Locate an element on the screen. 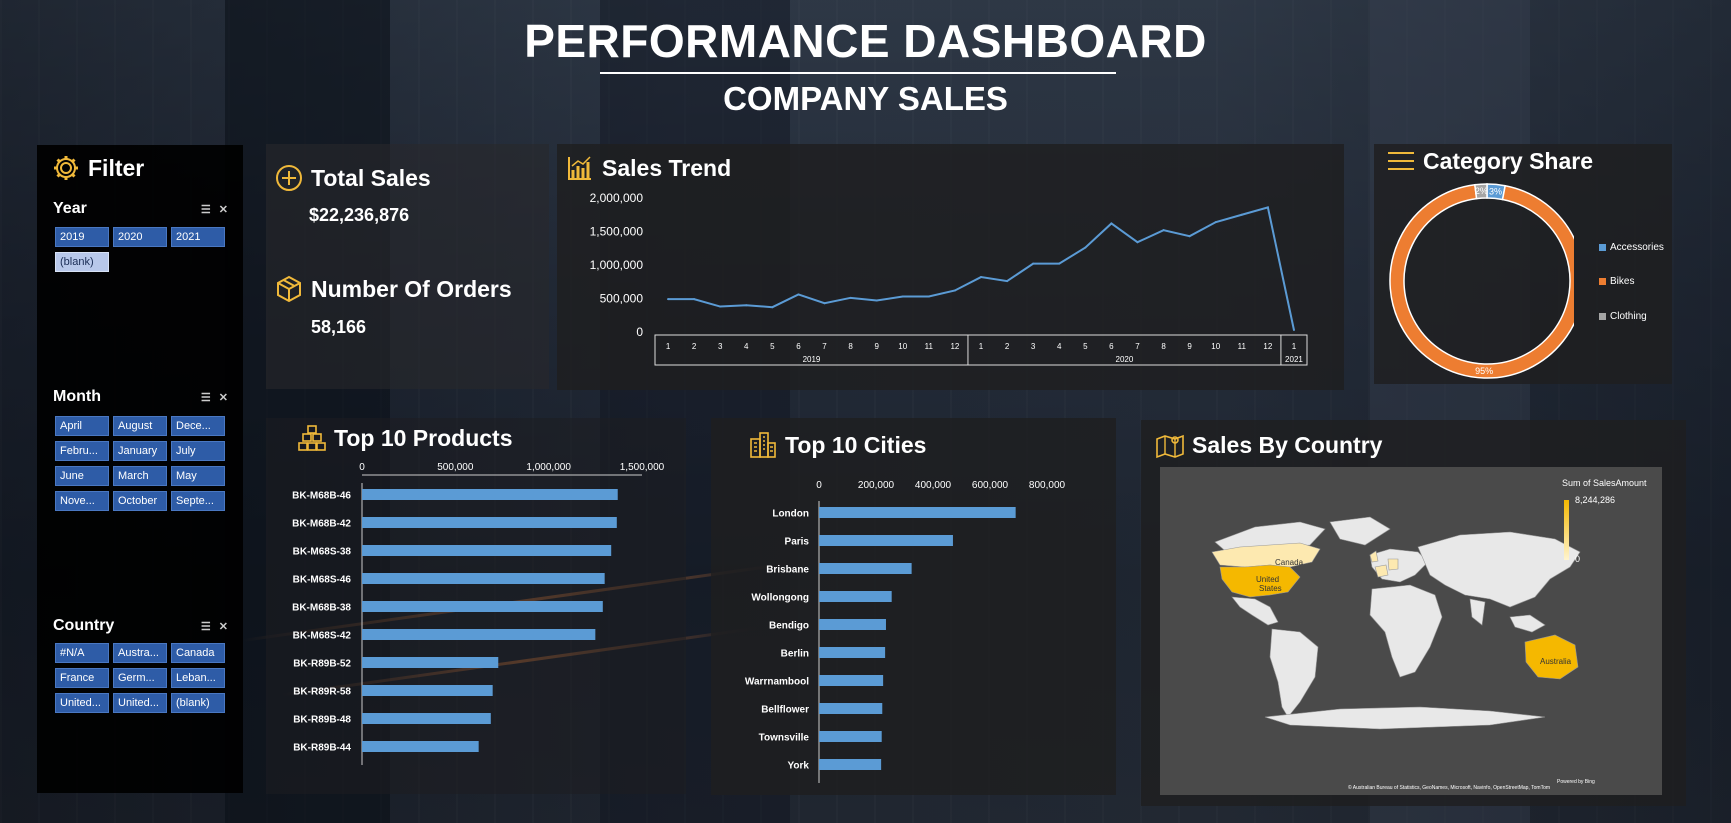 The image size is (1731, 823). x-axis-box is located at coordinates (981, 350).